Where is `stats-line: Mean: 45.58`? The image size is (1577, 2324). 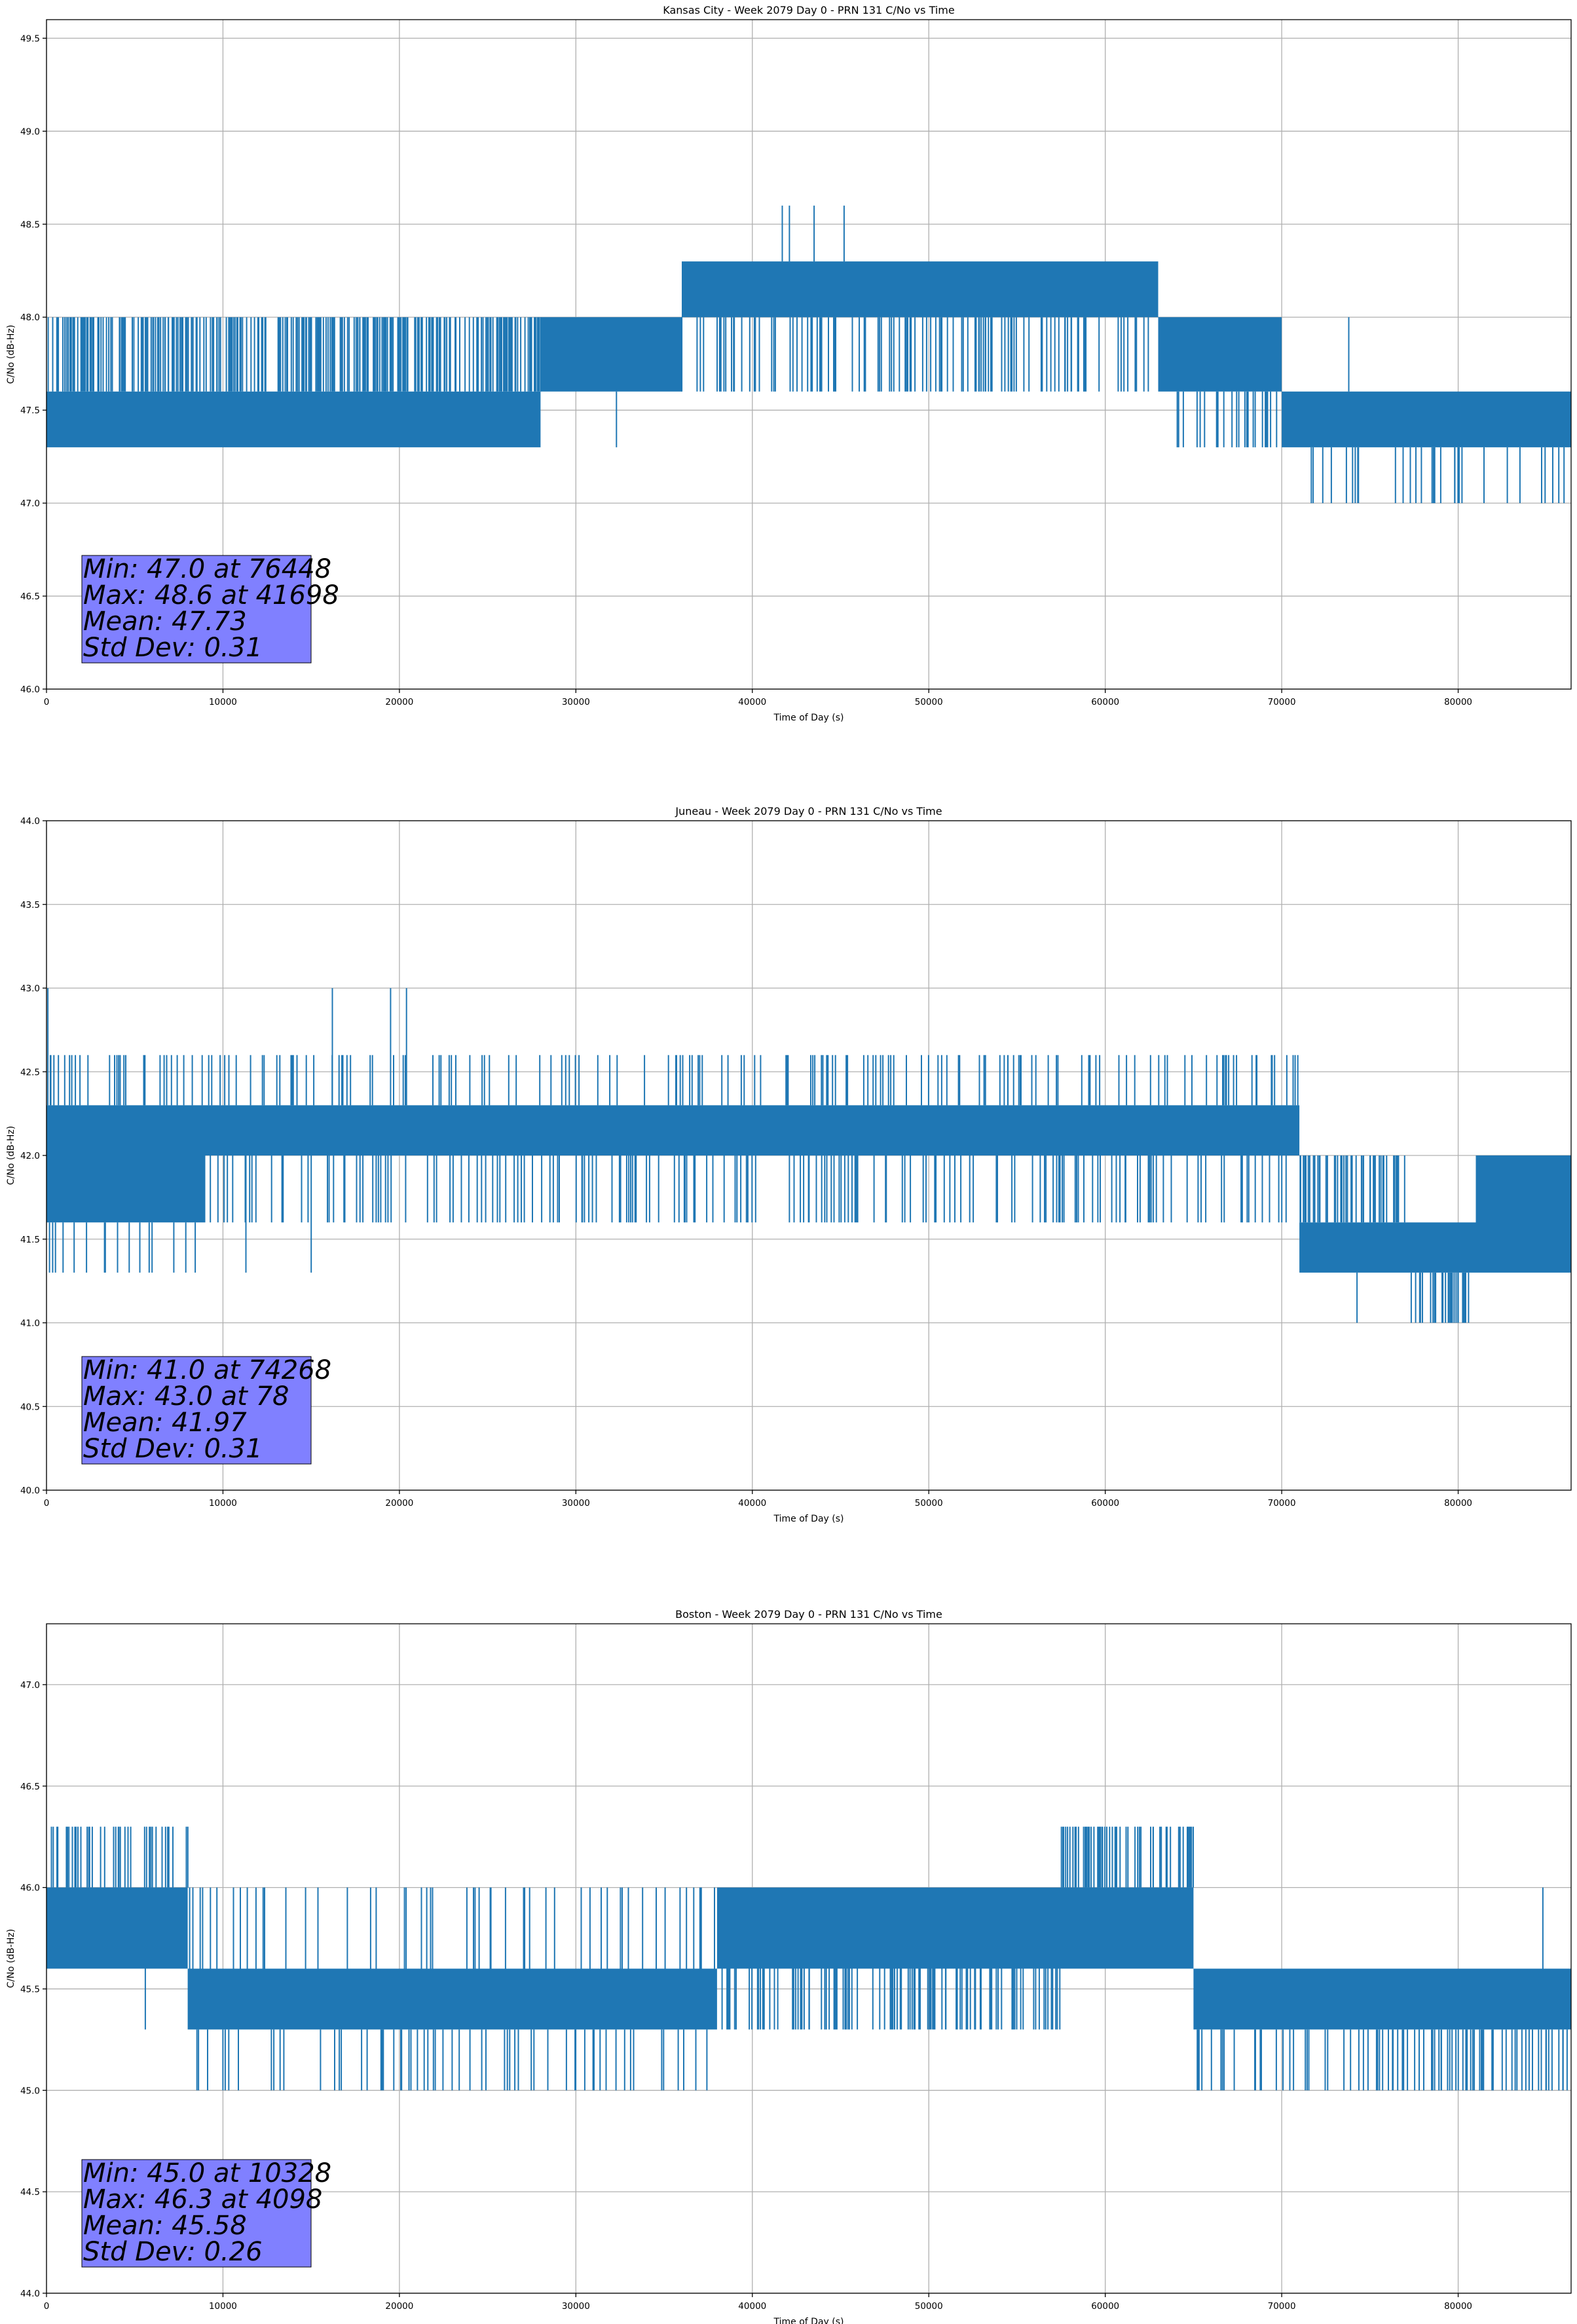 stats-line: Mean: 45.58 is located at coordinates (165, 2226).